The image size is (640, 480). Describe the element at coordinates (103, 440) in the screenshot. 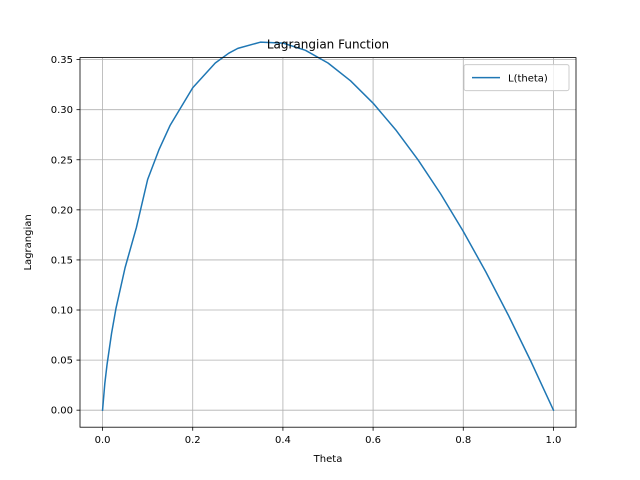

I see `x-tick-label: 0.0` at that location.